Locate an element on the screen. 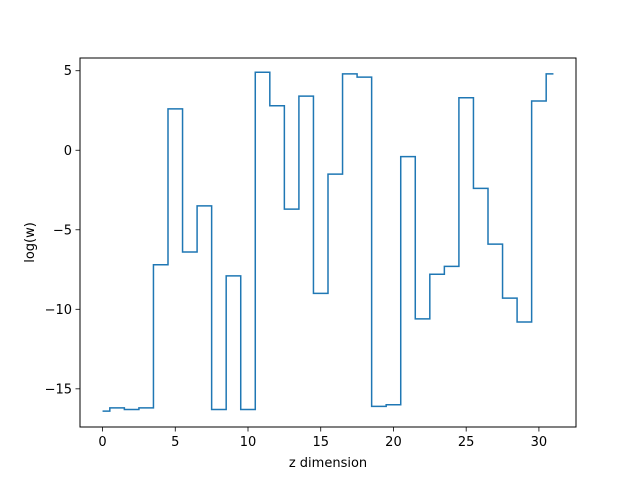 The height and width of the screenshot is (480, 640). x-tick-label: 20 is located at coordinates (393, 442).